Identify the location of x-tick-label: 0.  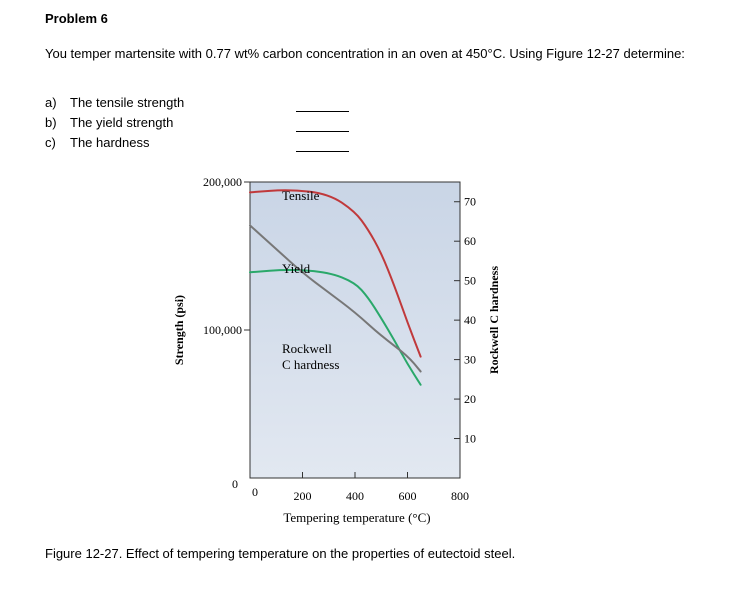
(255, 492).